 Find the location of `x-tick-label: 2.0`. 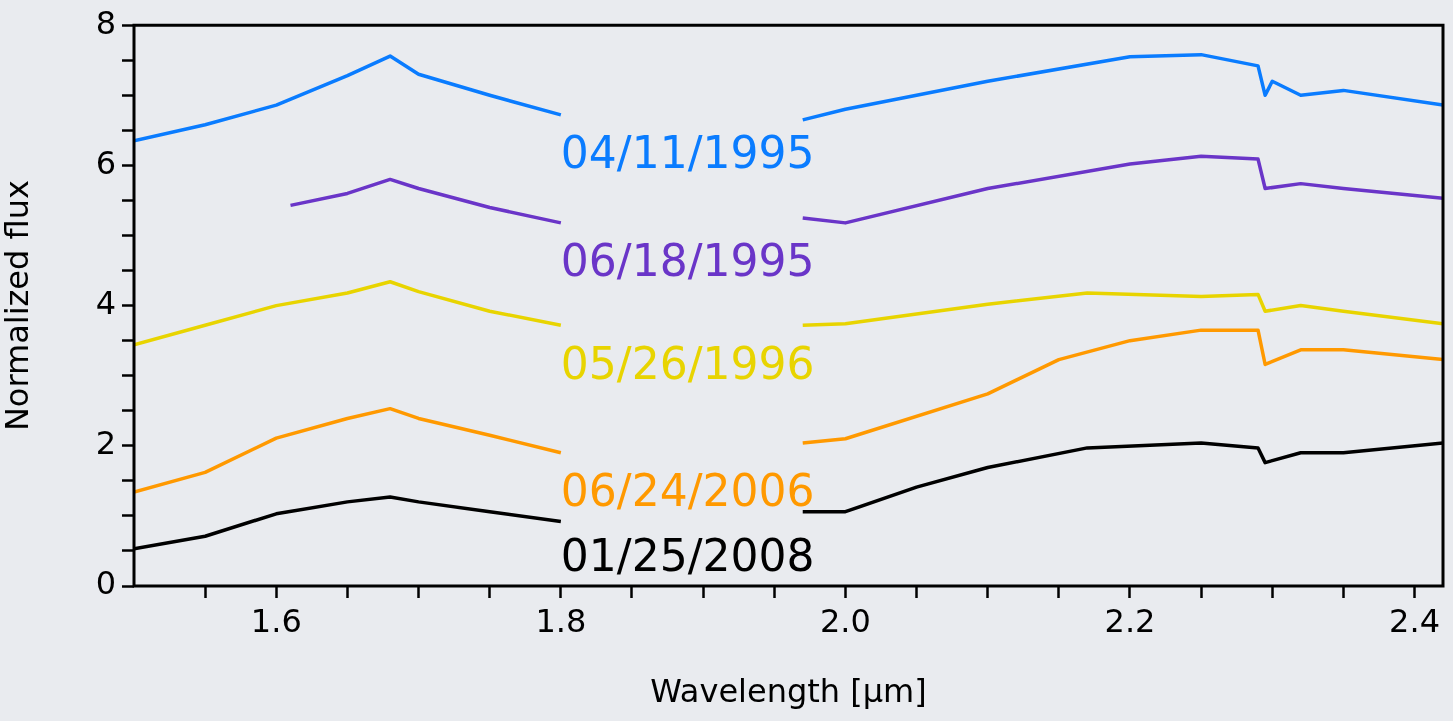

x-tick-label: 2.0 is located at coordinates (845, 620).